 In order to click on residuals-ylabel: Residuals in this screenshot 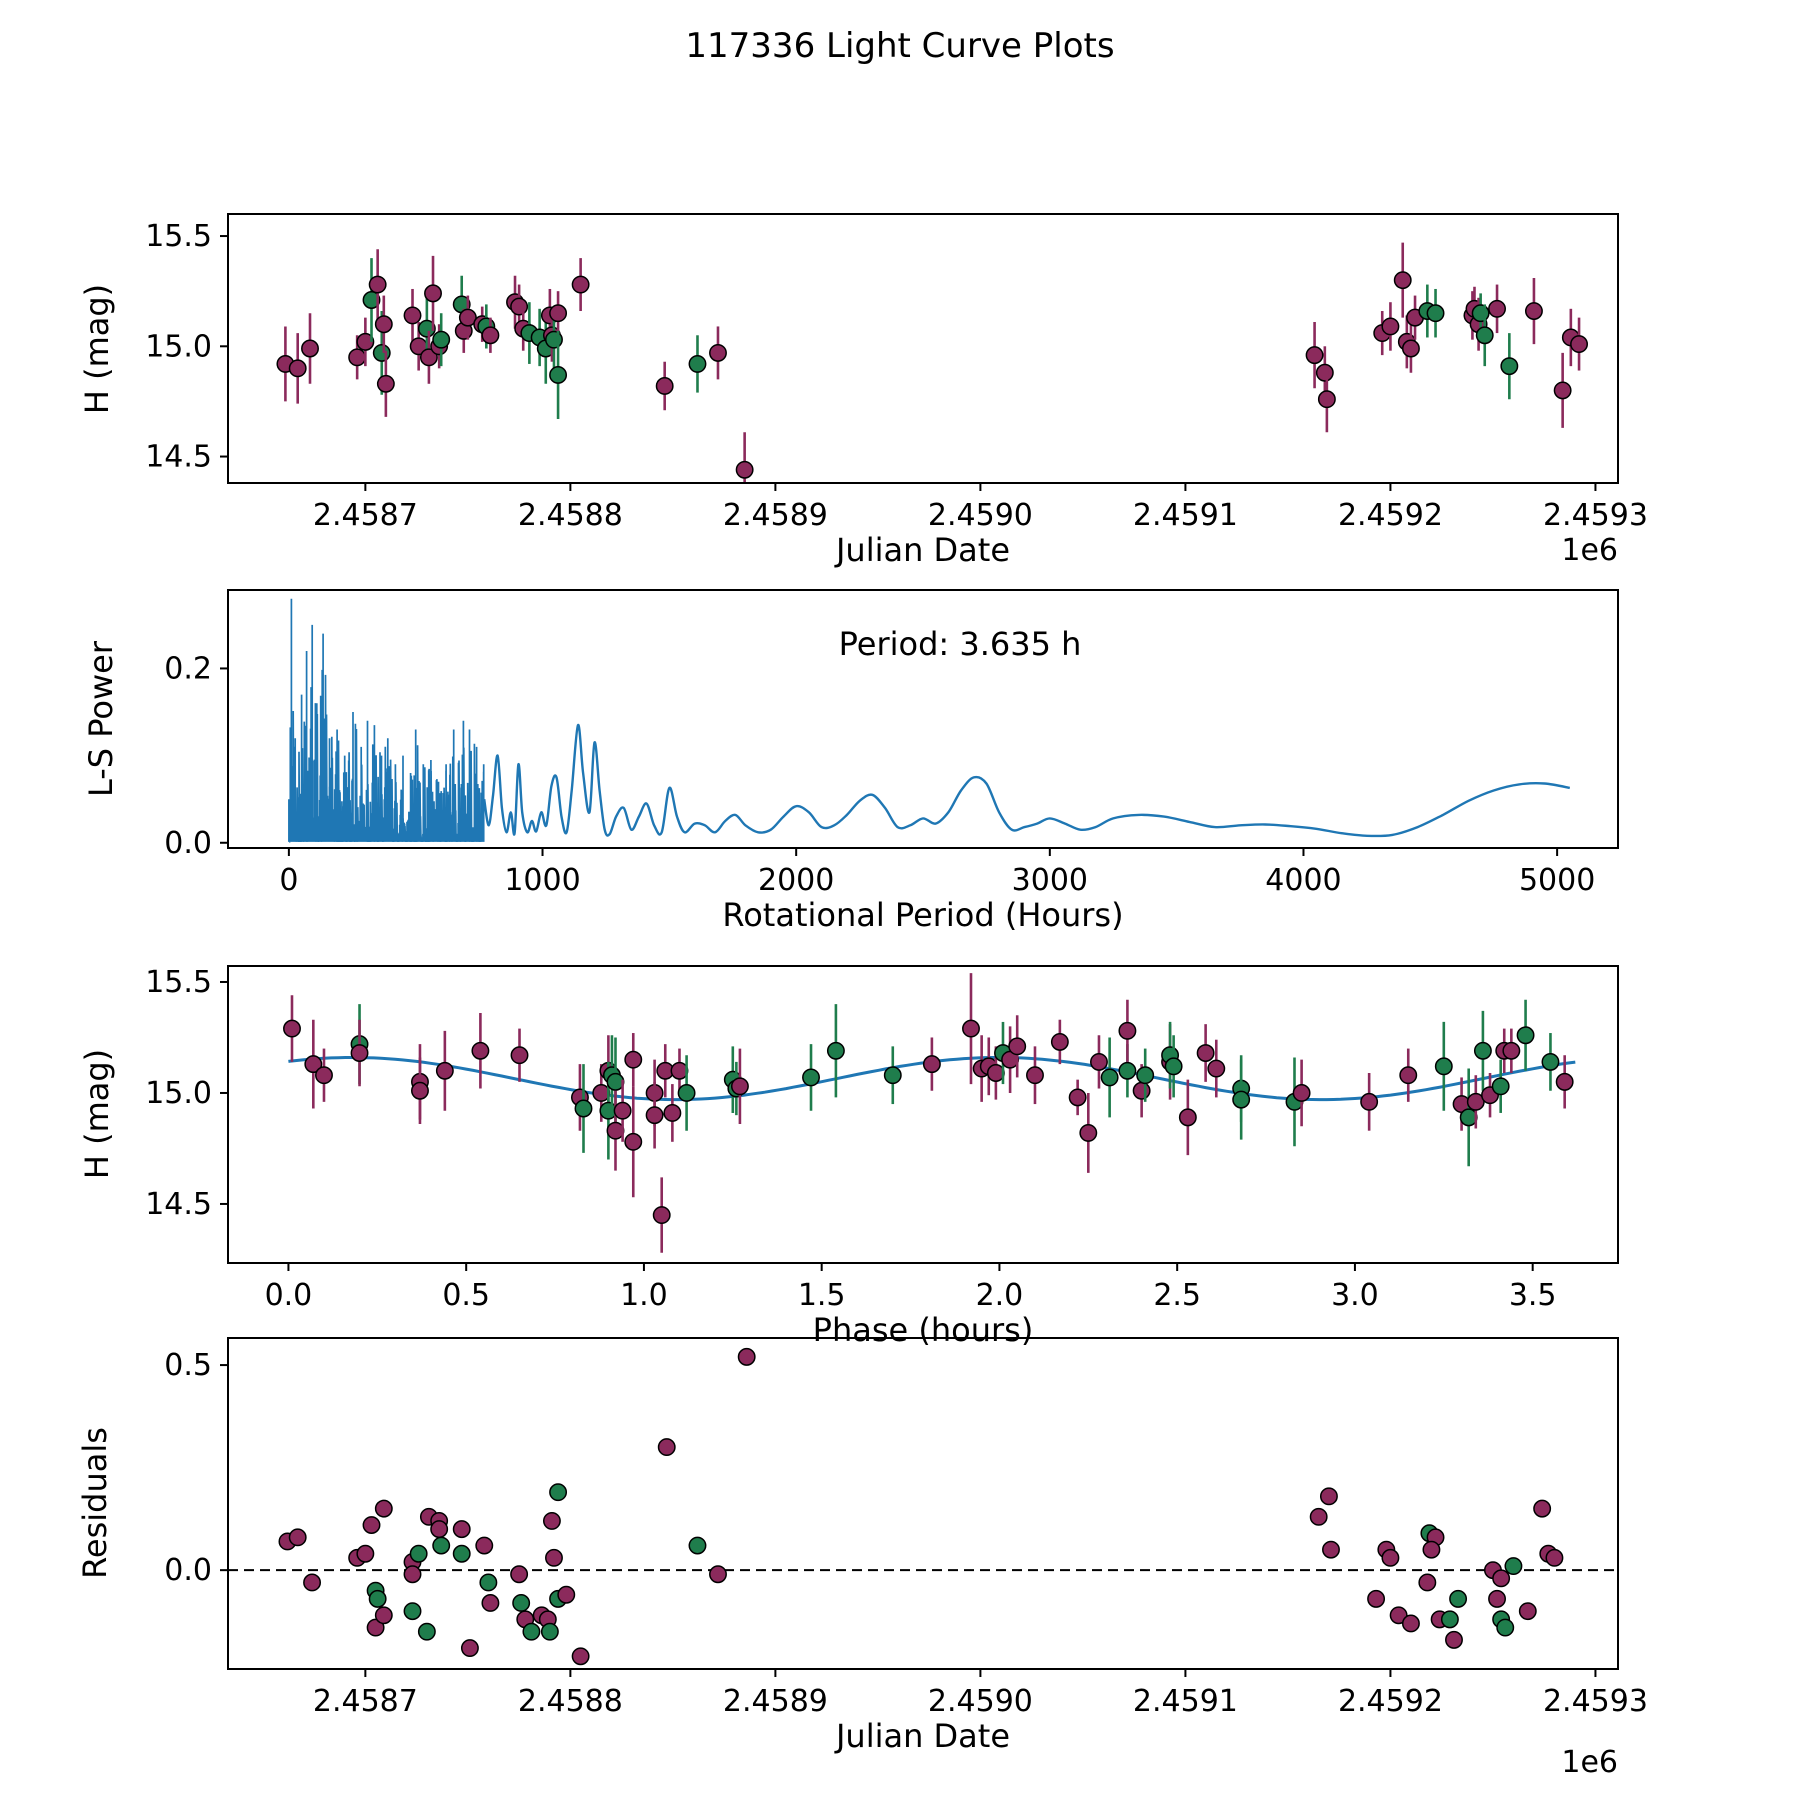, I will do `click(95, 1503)`.